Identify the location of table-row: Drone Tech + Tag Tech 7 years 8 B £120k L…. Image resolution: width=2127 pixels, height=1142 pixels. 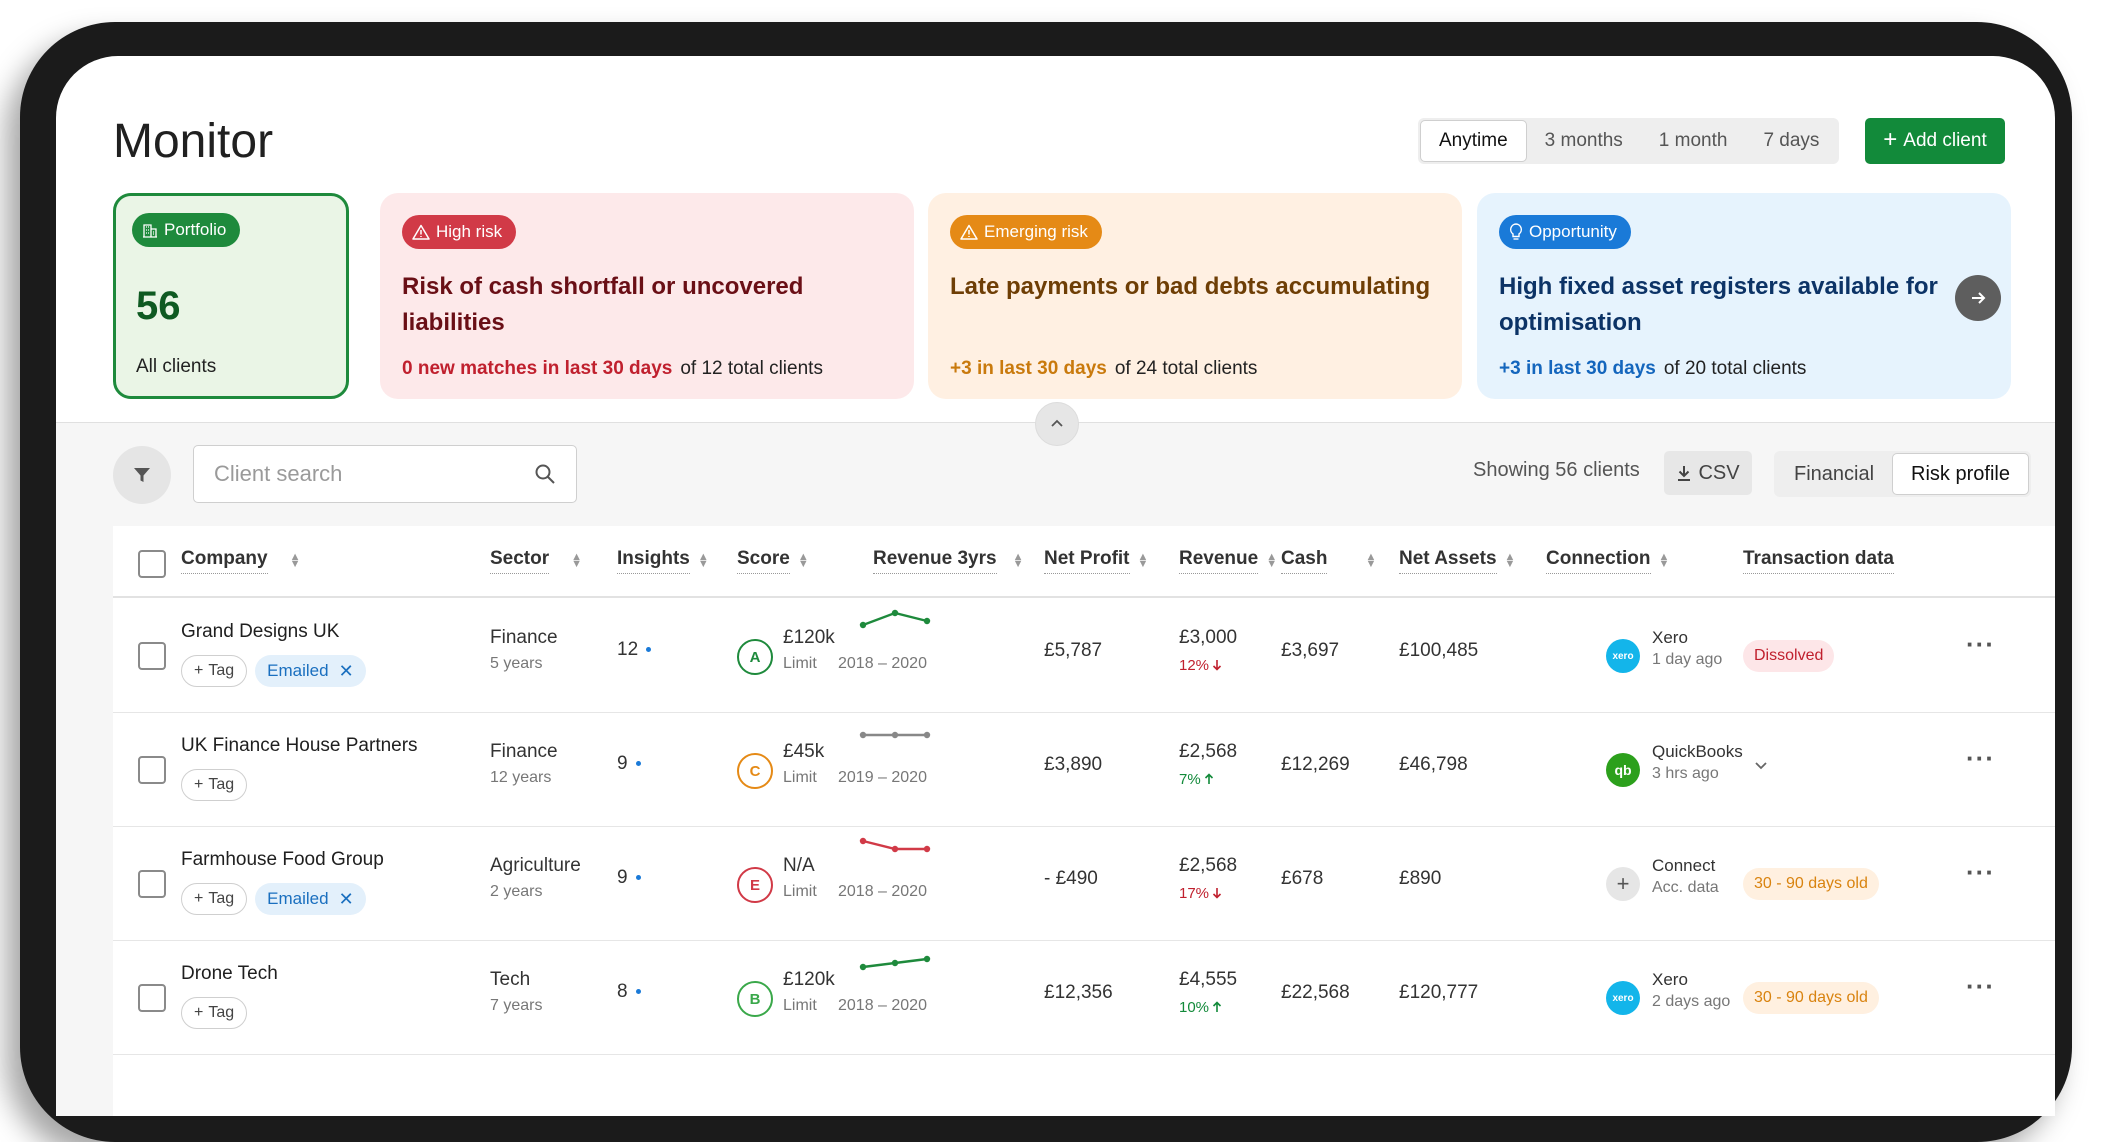
(1084, 998).